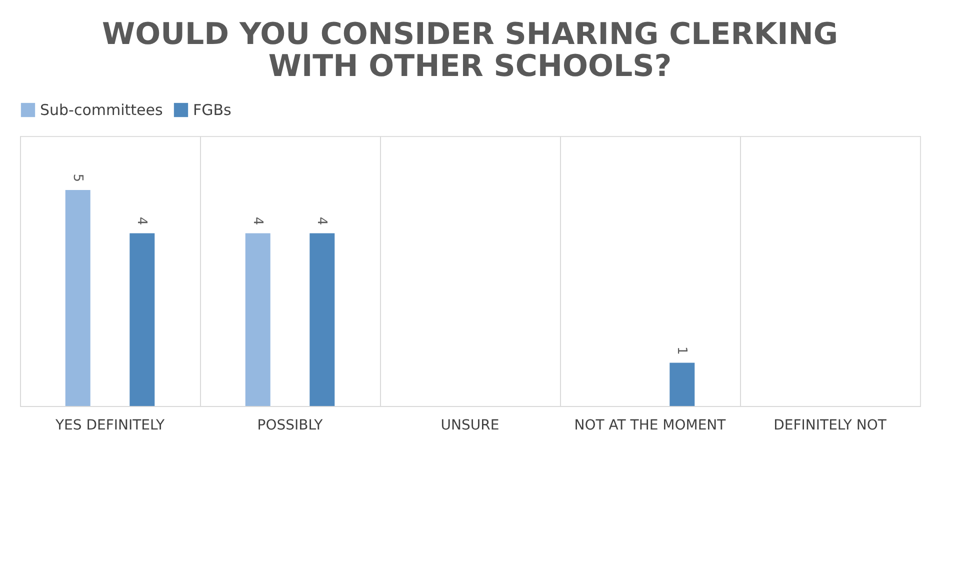  Describe the element at coordinates (290, 426) in the screenshot. I see `x-tick-label: POSSIBLY` at that location.